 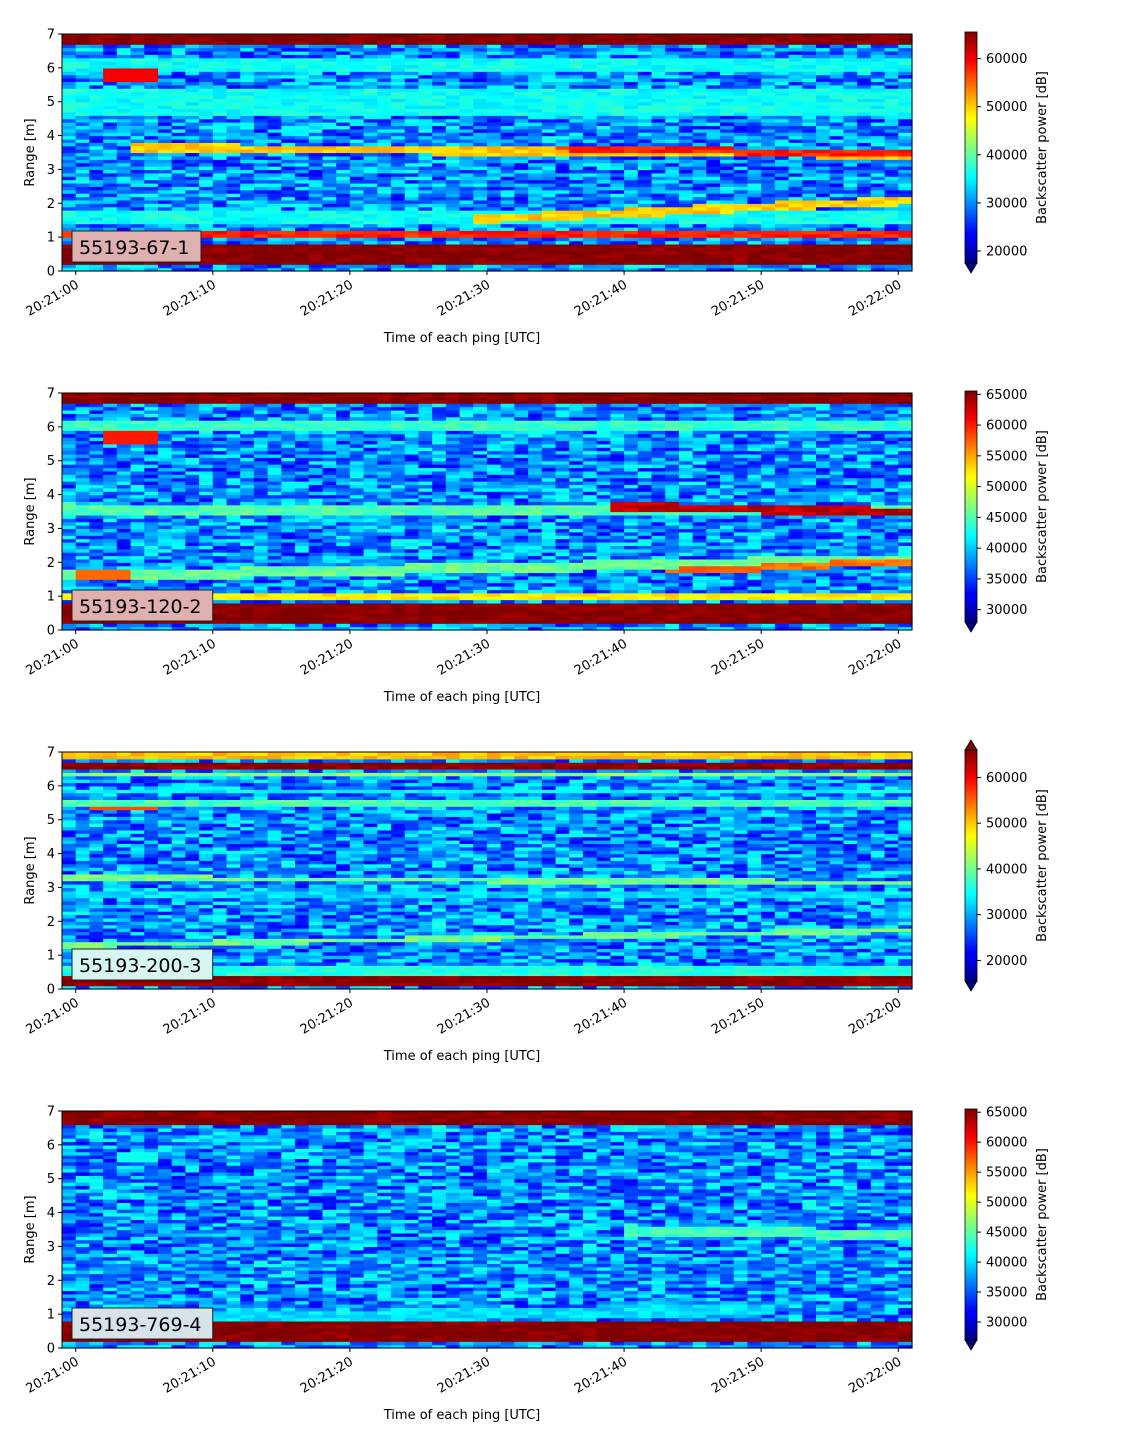 I want to click on svg-text: 55193-67-1, so click(x=134, y=248).